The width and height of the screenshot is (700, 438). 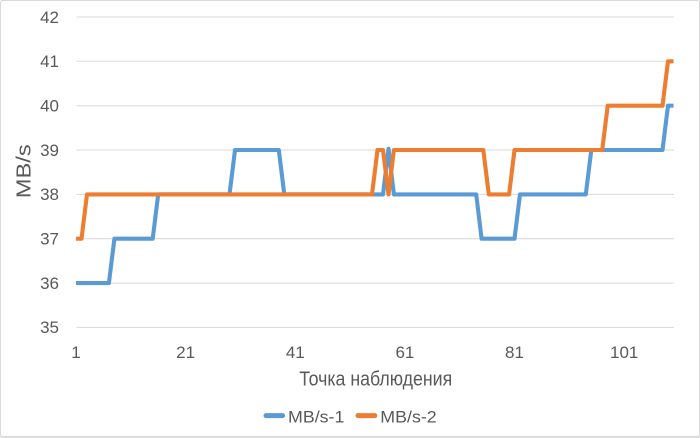 What do you see at coordinates (185, 352) in the screenshot?
I see `svg-text: 21` at bounding box center [185, 352].